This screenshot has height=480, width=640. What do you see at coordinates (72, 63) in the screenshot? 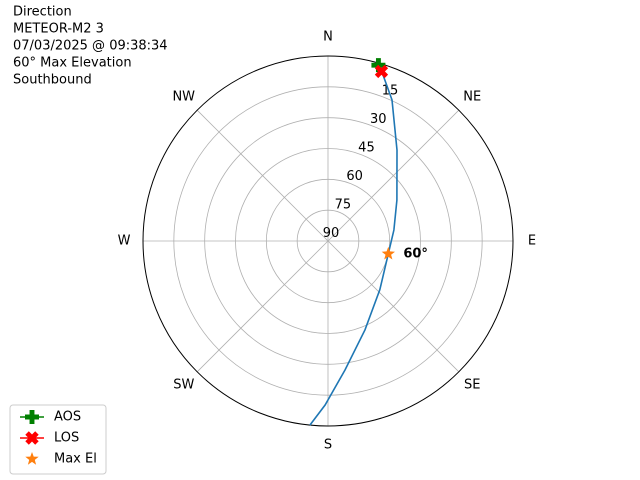
I see `title-line: 60° Max Elevation` at bounding box center [72, 63].